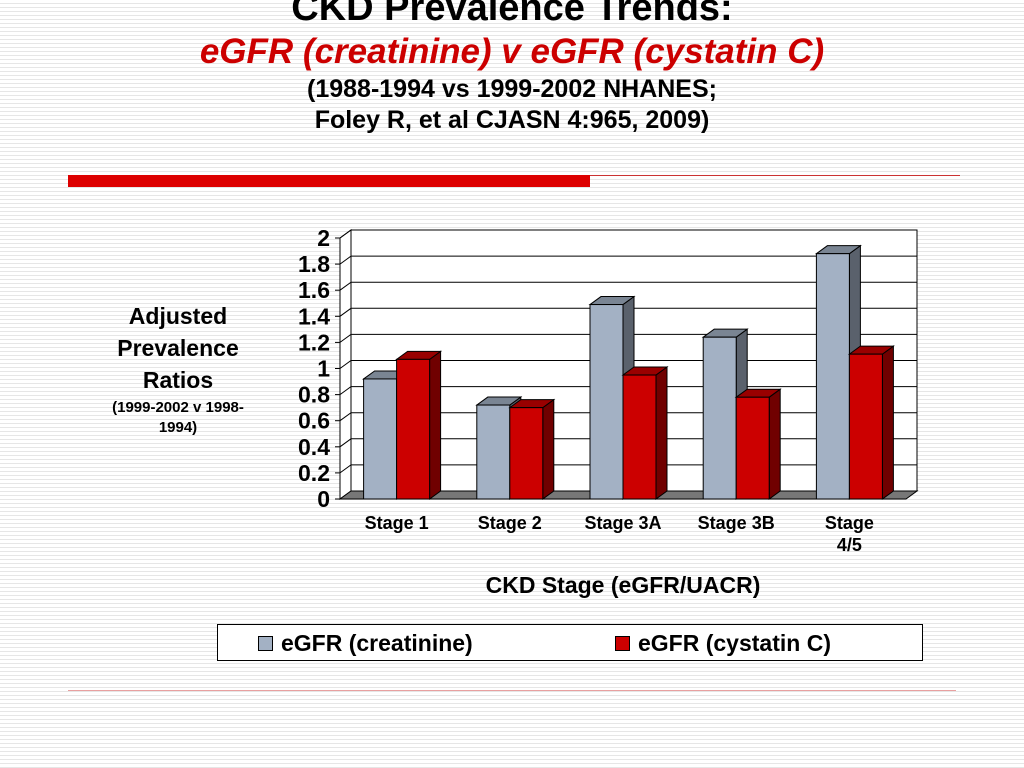  Describe the element at coordinates (314, 473) in the screenshot. I see `y-tick-label: 0.2` at that location.